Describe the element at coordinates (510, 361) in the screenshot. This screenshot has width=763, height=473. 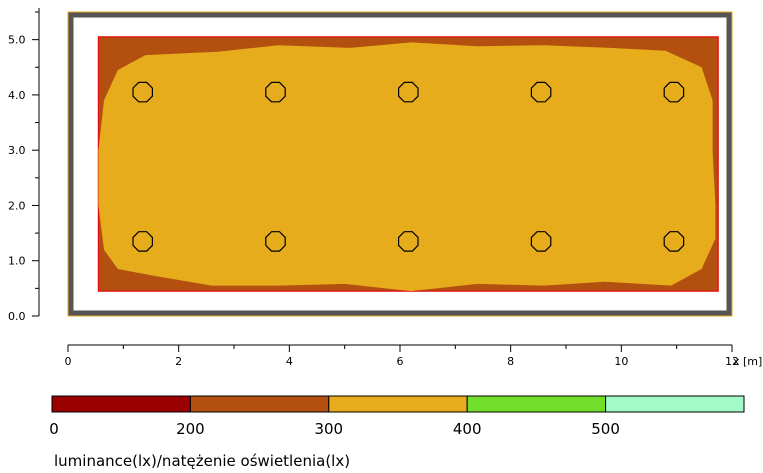
I see `x-tick-label: 8` at that location.